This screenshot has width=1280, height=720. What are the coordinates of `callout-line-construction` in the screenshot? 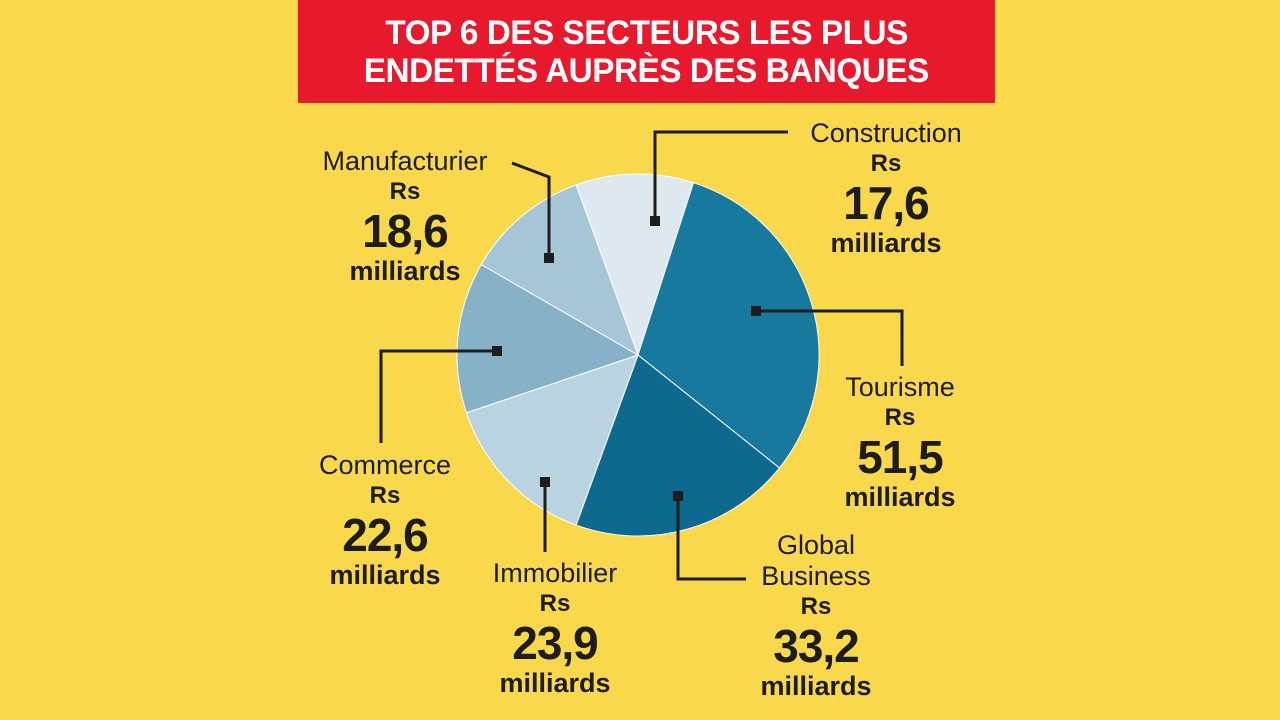 It's located at (720, 175).